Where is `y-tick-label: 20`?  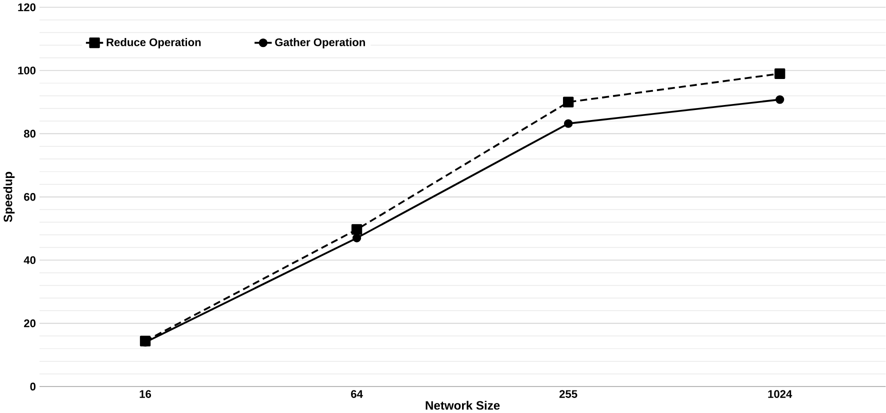 y-tick-label: 20 is located at coordinates (30, 323).